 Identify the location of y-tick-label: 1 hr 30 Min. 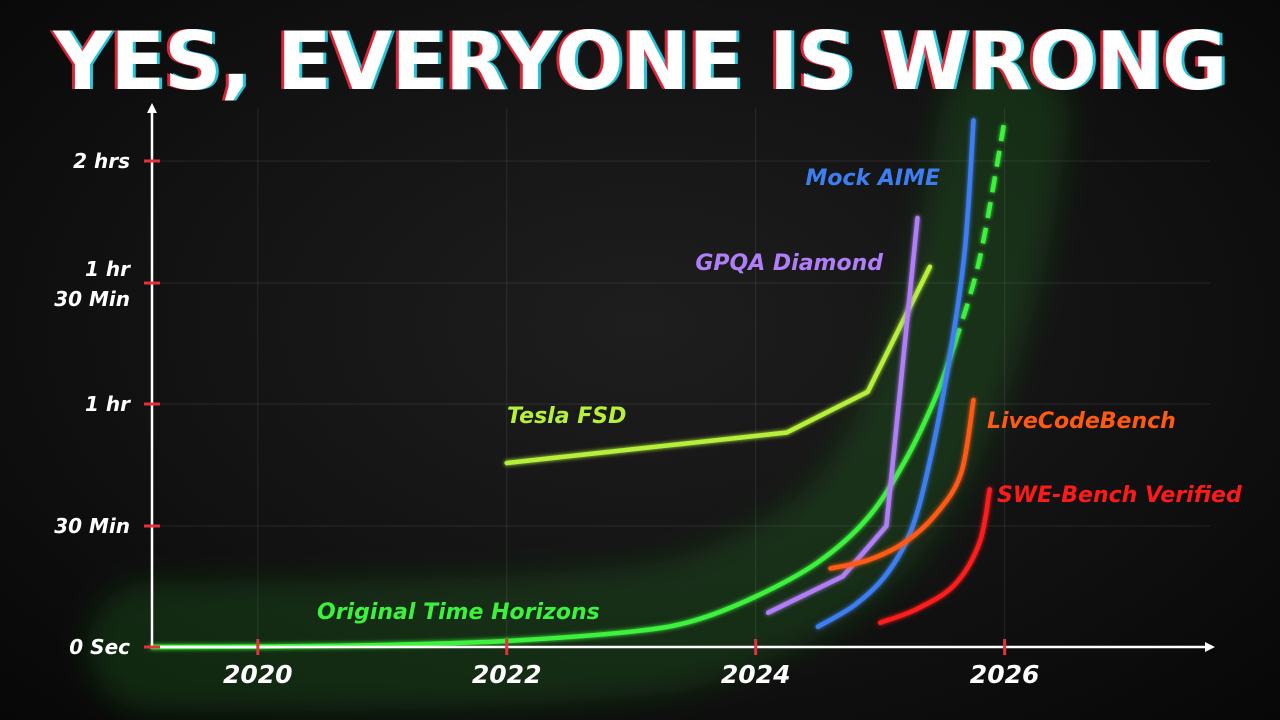
(92, 284).